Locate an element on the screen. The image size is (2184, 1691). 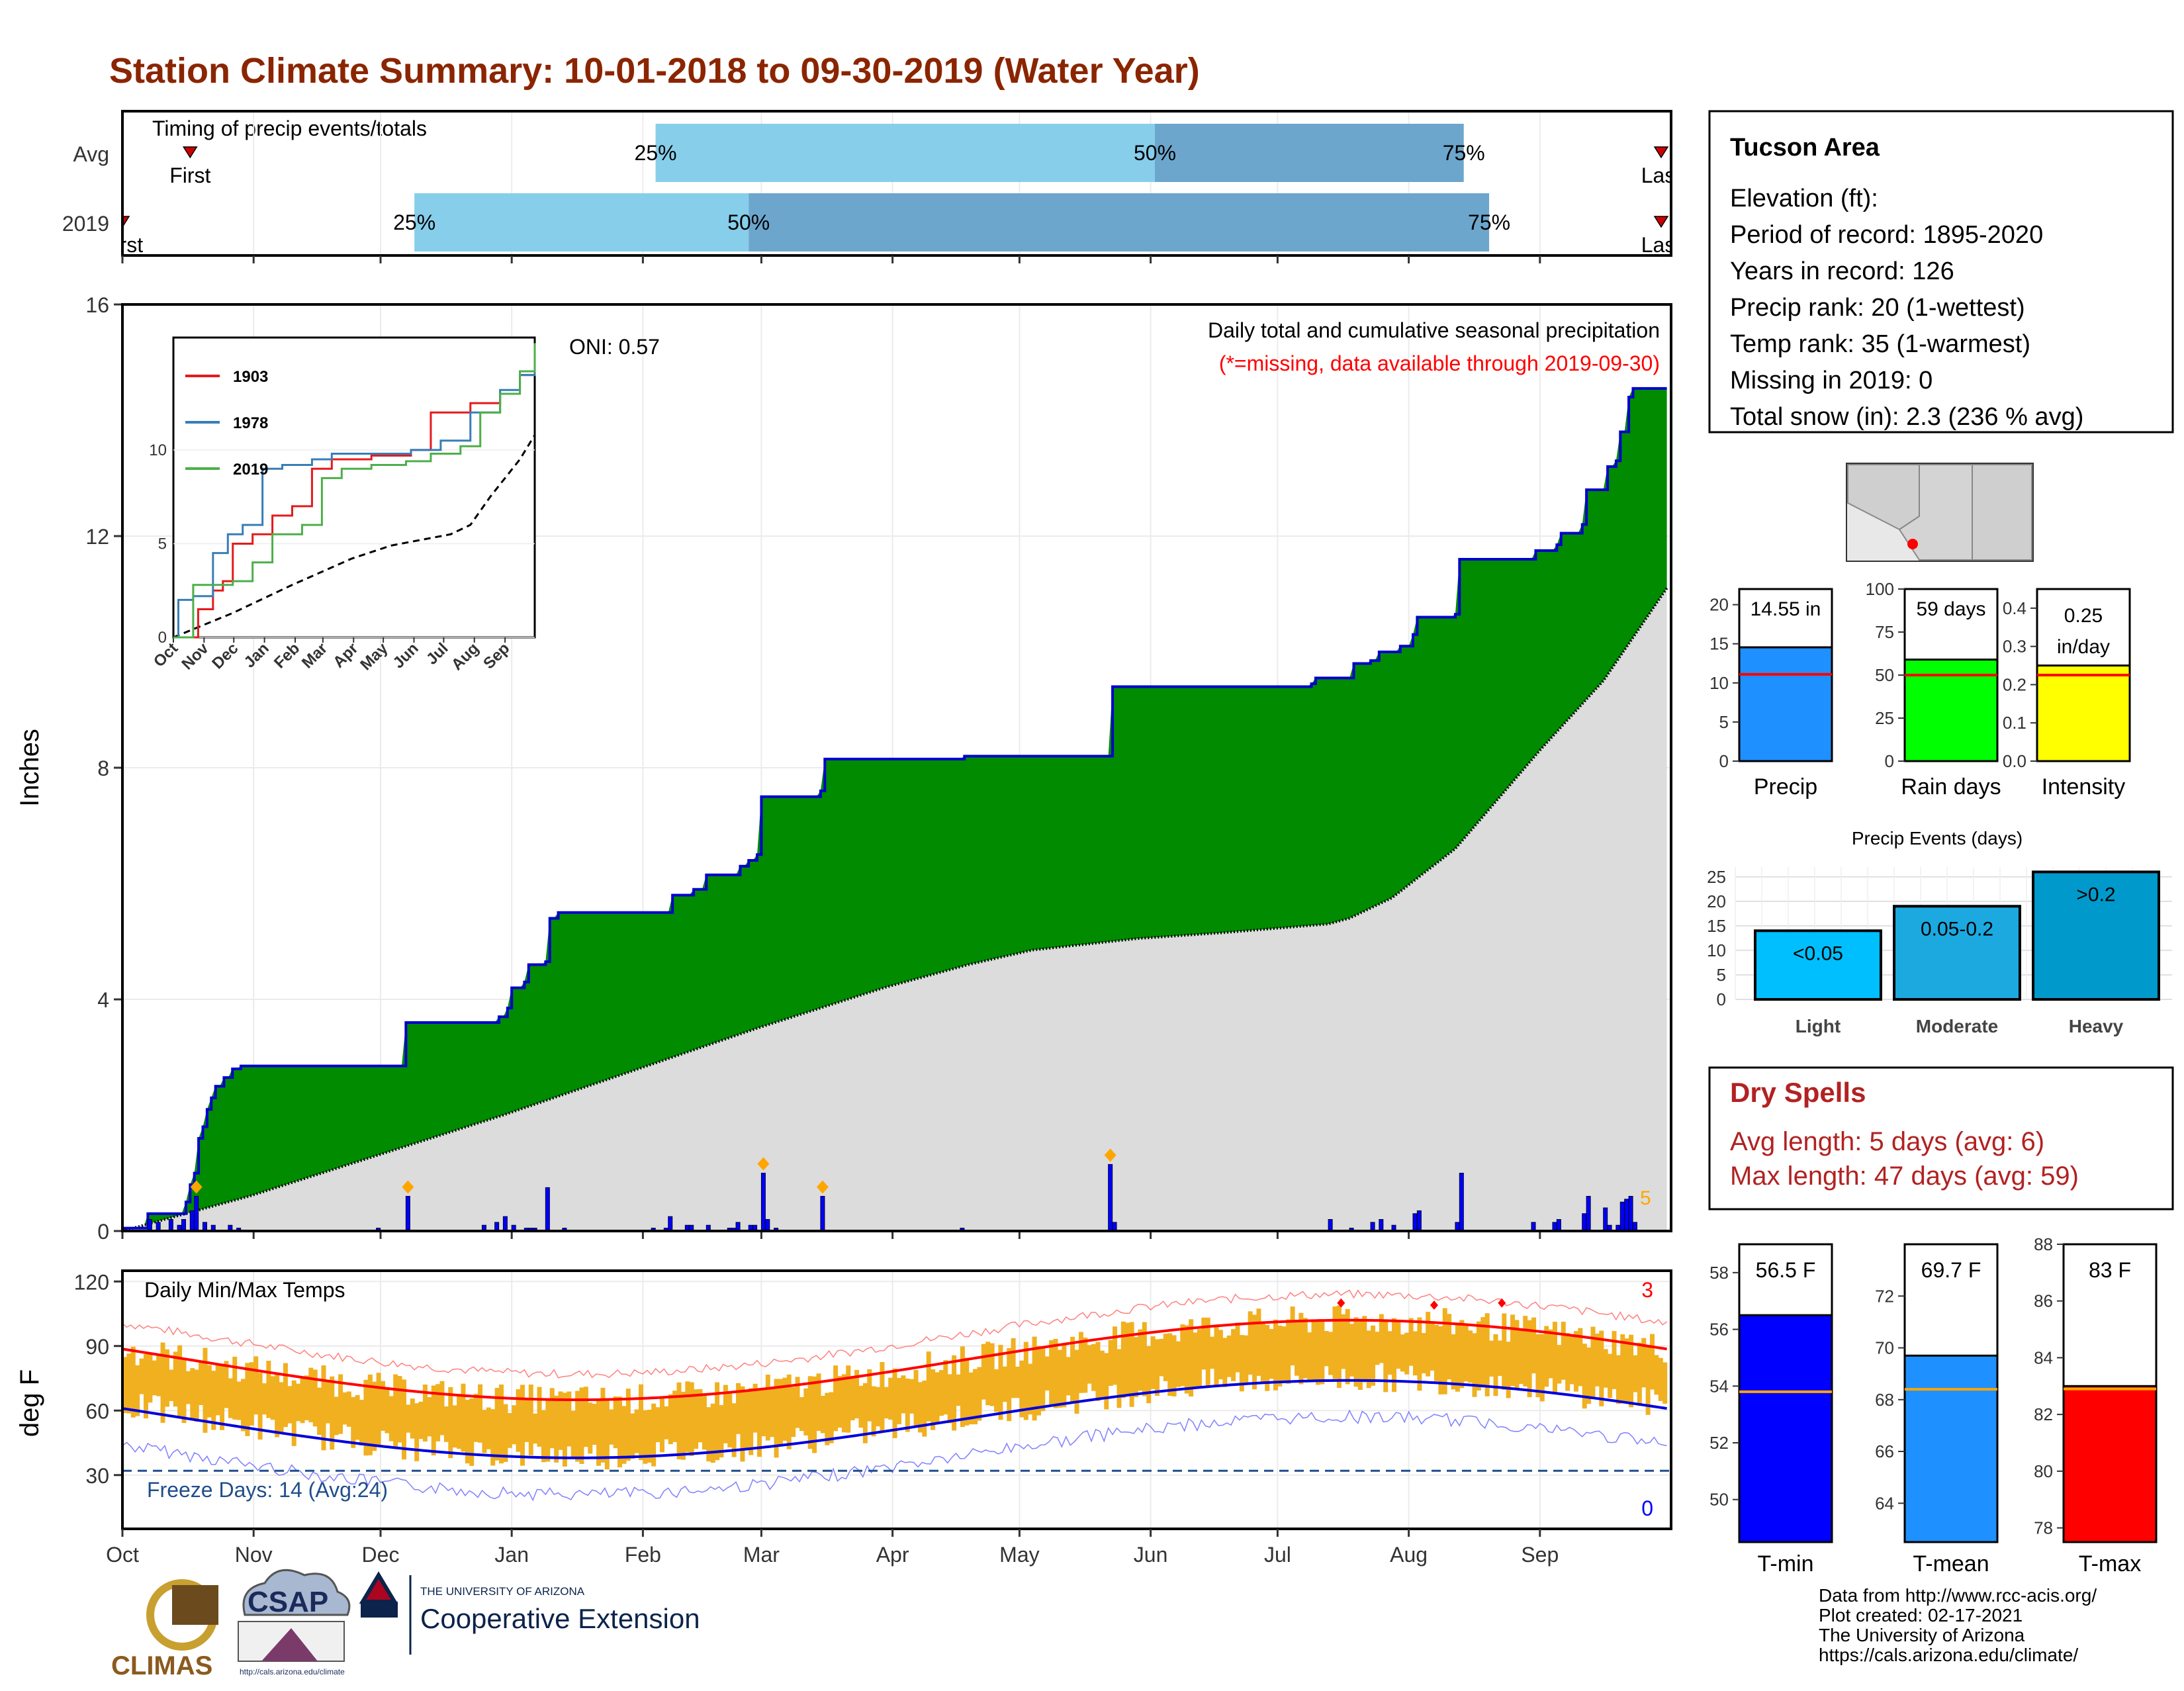
precip-ytick-label: 8 is located at coordinates (103, 768).